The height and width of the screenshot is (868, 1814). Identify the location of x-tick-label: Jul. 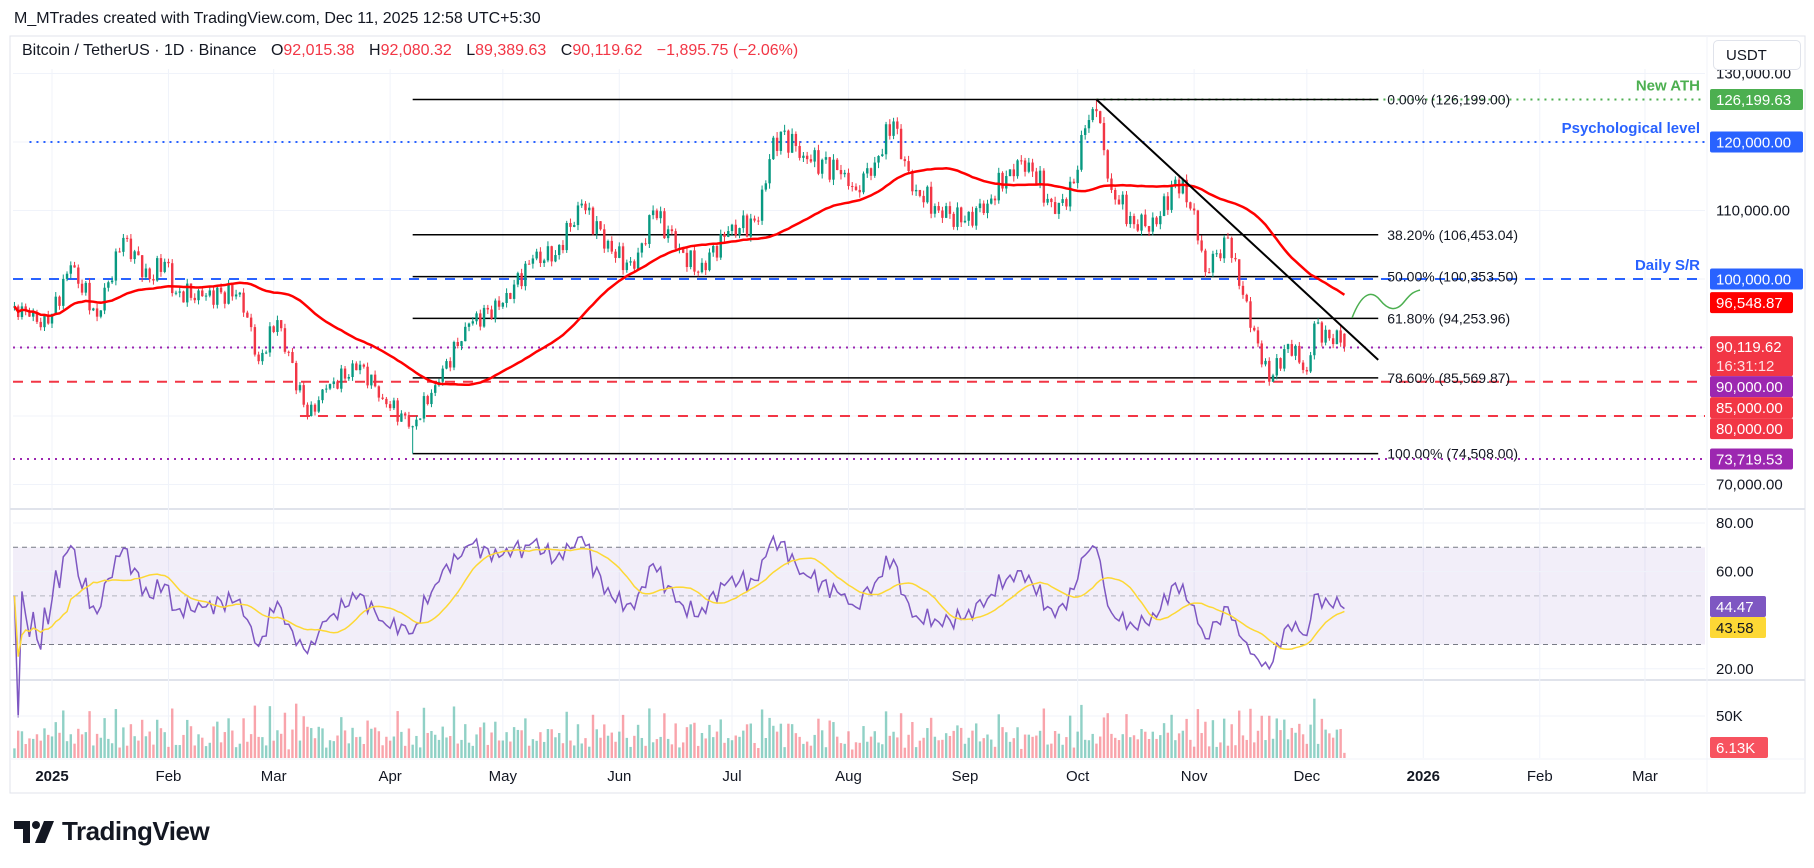
(731, 776).